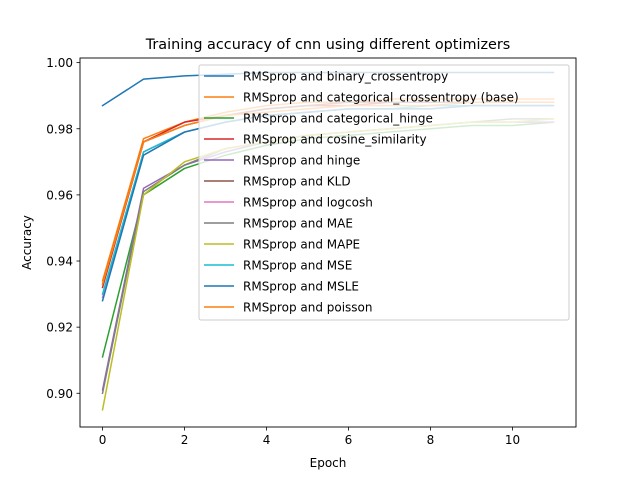  Describe the element at coordinates (298, 224) in the screenshot. I see `legend-label-7: RMSprop and MAE` at that location.